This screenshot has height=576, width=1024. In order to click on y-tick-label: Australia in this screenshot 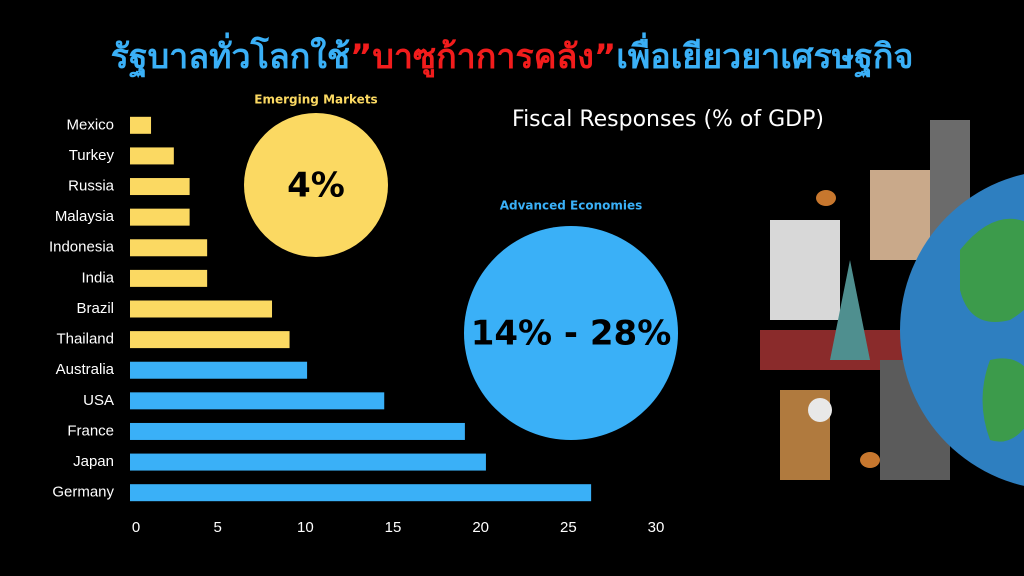, I will do `click(85, 369)`.